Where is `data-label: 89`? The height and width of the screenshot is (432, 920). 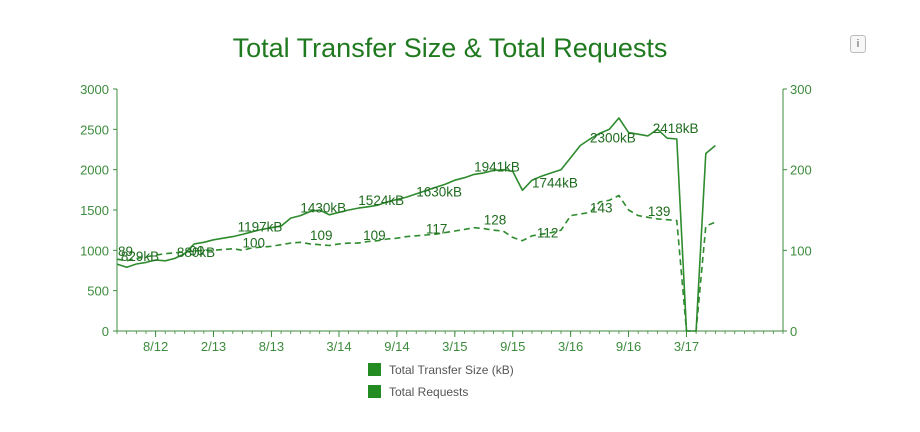
data-label: 89 is located at coordinates (125, 251).